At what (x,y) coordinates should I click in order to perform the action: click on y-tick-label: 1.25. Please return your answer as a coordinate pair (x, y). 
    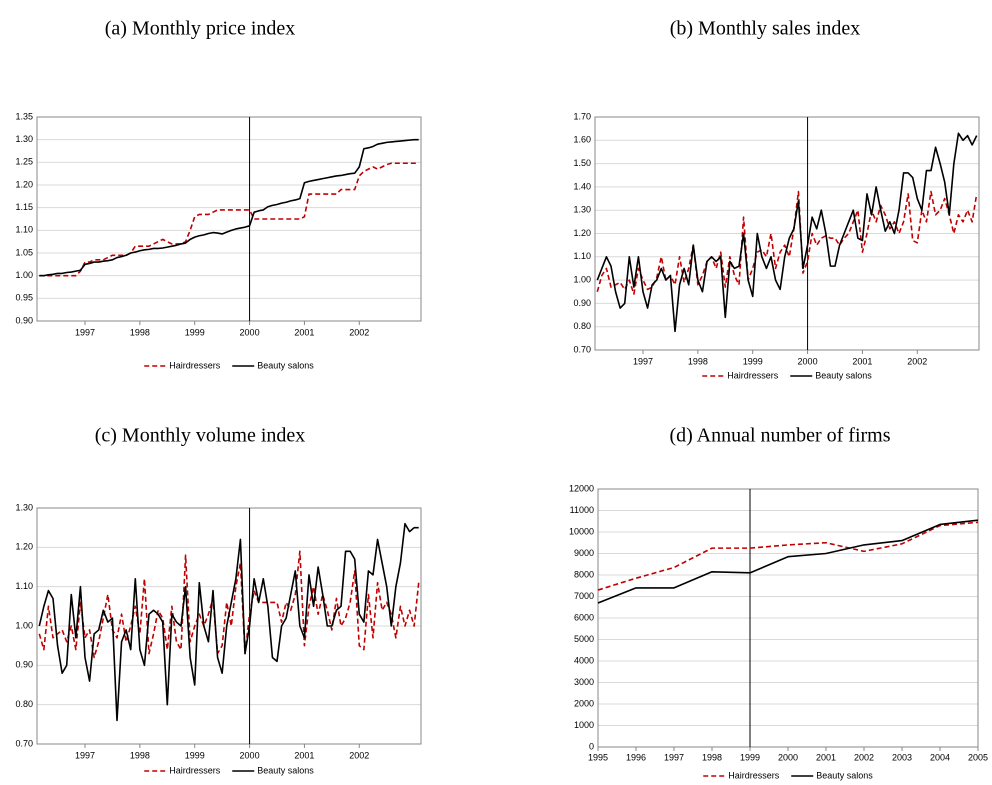
    Looking at the image, I should click on (24, 162).